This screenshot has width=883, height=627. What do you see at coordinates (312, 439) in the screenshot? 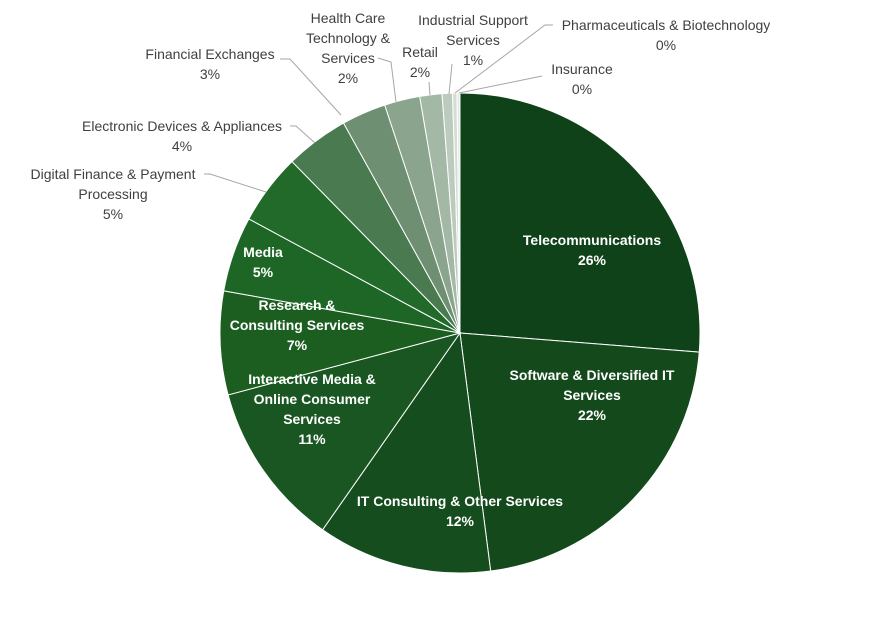
I see `slice-percent-label: 11%` at bounding box center [312, 439].